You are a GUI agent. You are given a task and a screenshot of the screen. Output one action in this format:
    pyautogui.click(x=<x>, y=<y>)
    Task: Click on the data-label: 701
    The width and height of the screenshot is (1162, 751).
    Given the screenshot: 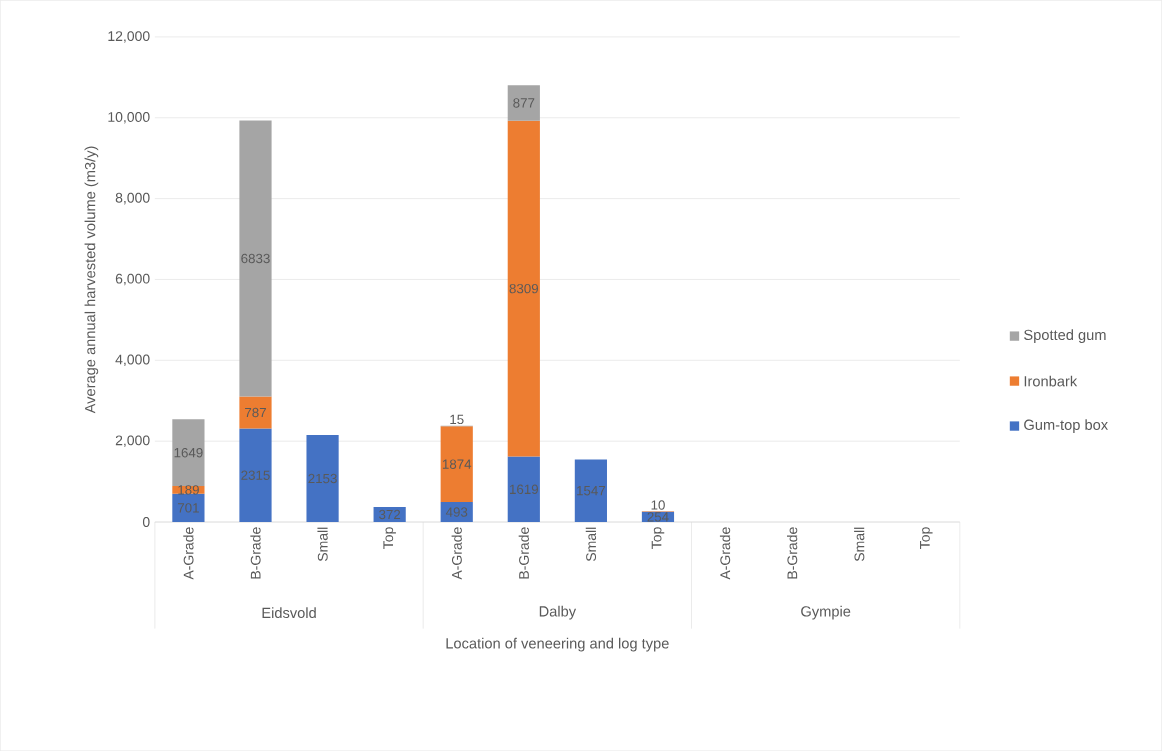 What is the action you would take?
    pyautogui.click(x=188, y=508)
    